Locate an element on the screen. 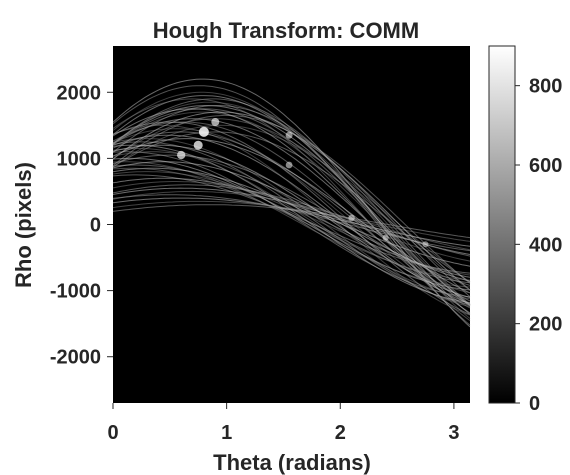  x-tick-label: 3 is located at coordinates (453, 433).